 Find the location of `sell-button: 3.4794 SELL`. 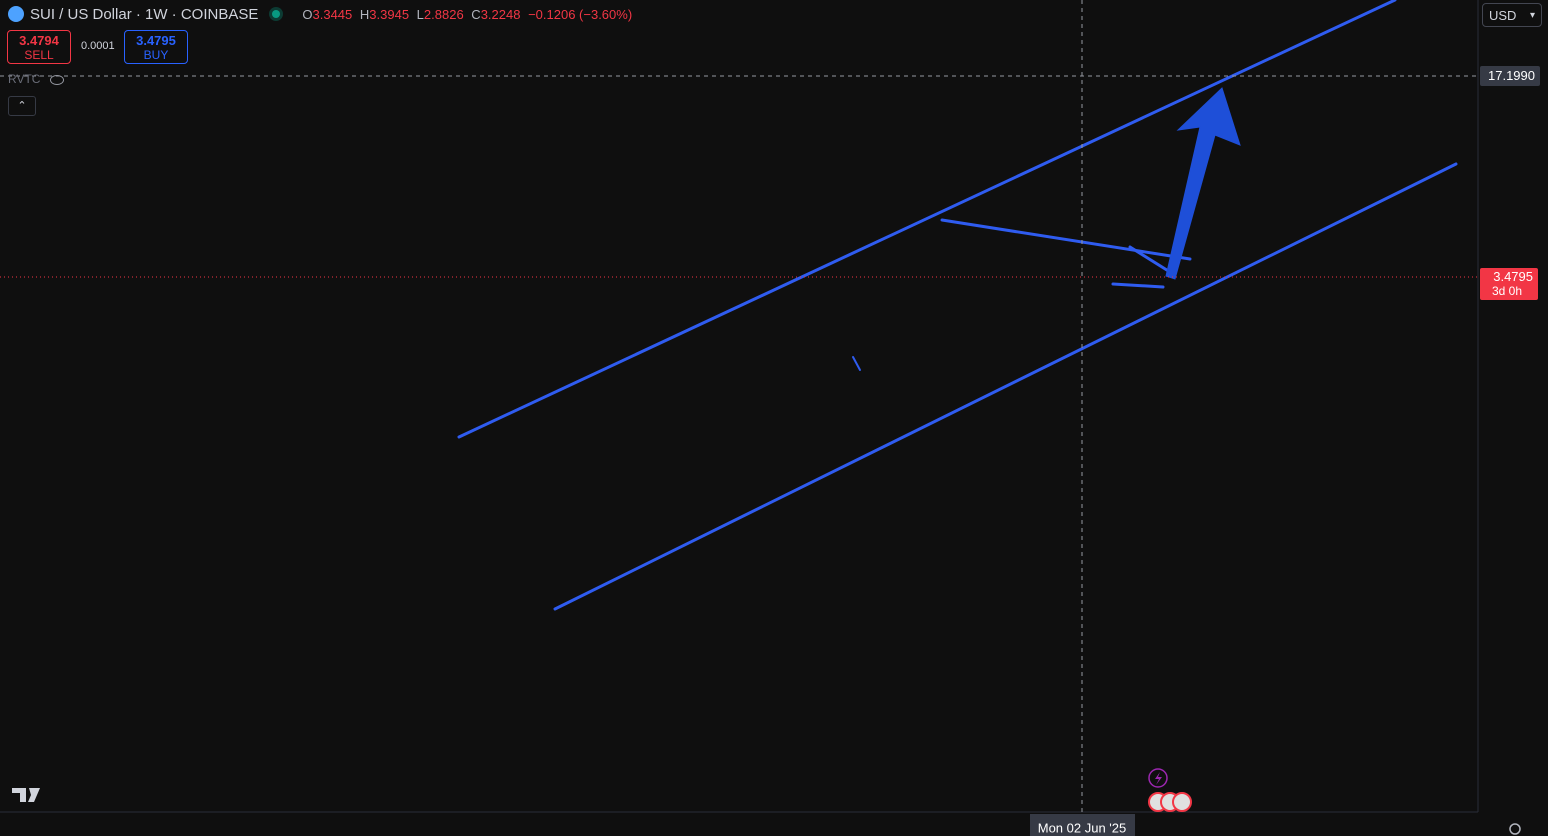

sell-button: 3.4794 SELL is located at coordinates (39, 47).